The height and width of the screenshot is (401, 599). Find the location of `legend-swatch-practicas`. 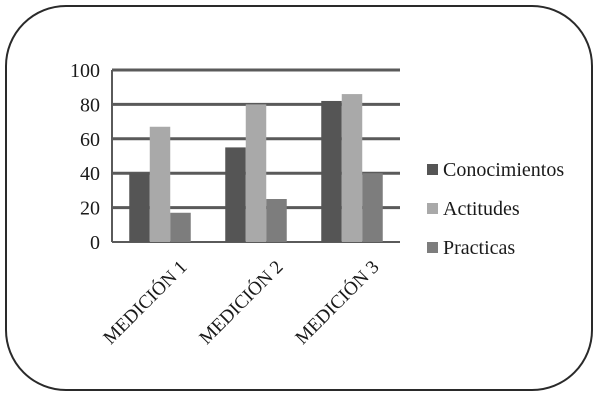

legend-swatch-practicas is located at coordinates (432, 247).